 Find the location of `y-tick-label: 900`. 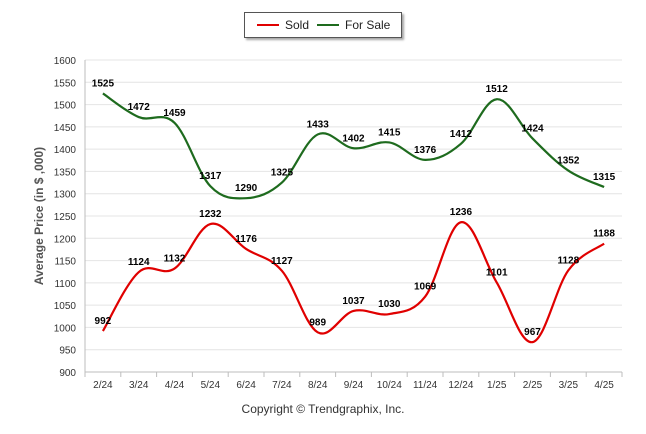

y-tick-label: 900 is located at coordinates (67, 373).